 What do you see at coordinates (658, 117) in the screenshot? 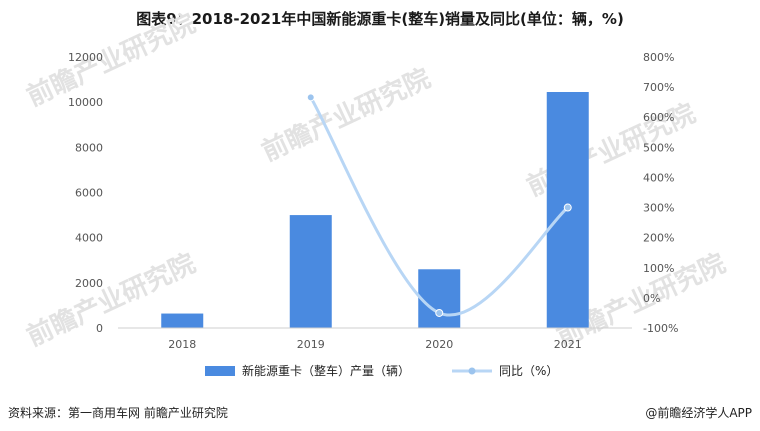
I see `y-right-tick-label: 600%` at bounding box center [658, 117].